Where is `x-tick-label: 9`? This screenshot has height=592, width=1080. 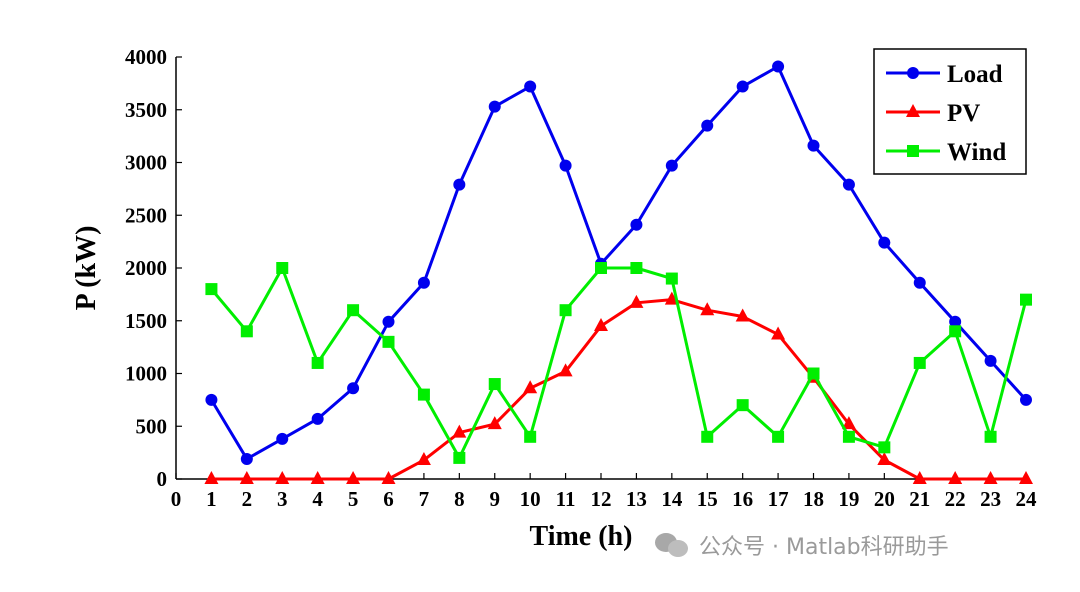 x-tick-label: 9 is located at coordinates (495, 499).